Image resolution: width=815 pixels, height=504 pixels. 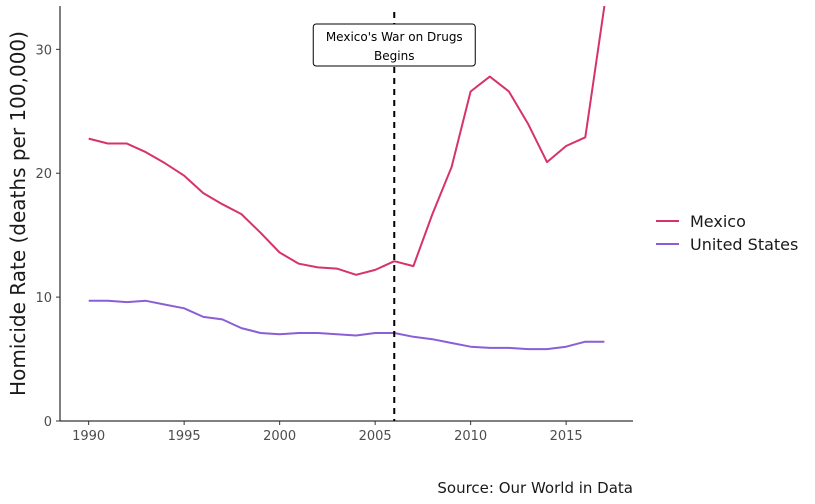 I want to click on annotation-label-line-1: Mexico's War on Drugs, so click(x=394, y=37).